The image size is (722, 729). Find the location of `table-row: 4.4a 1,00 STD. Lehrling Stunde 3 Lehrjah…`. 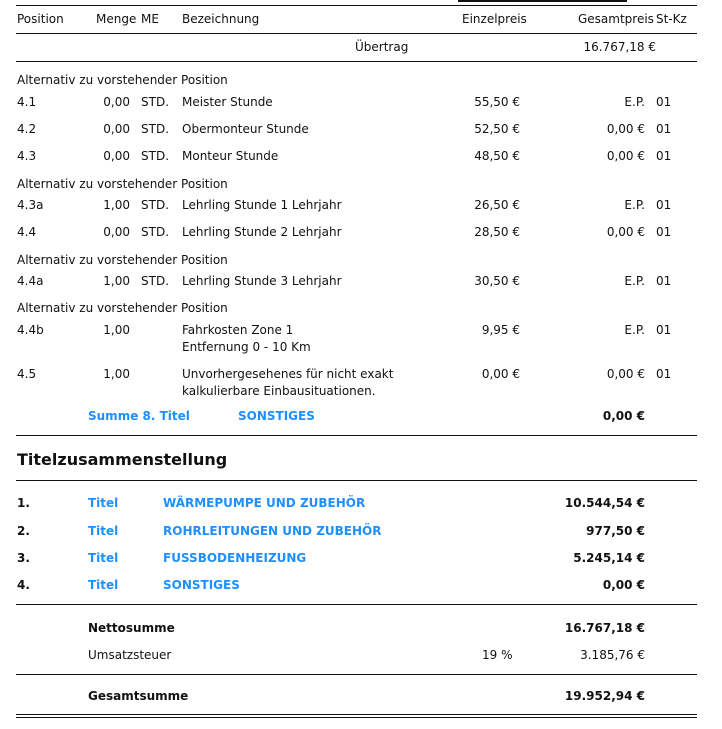

table-row: 4.4a 1,00 STD. Lehrling Stunde 3 Lehrjah… is located at coordinates (361, 281).